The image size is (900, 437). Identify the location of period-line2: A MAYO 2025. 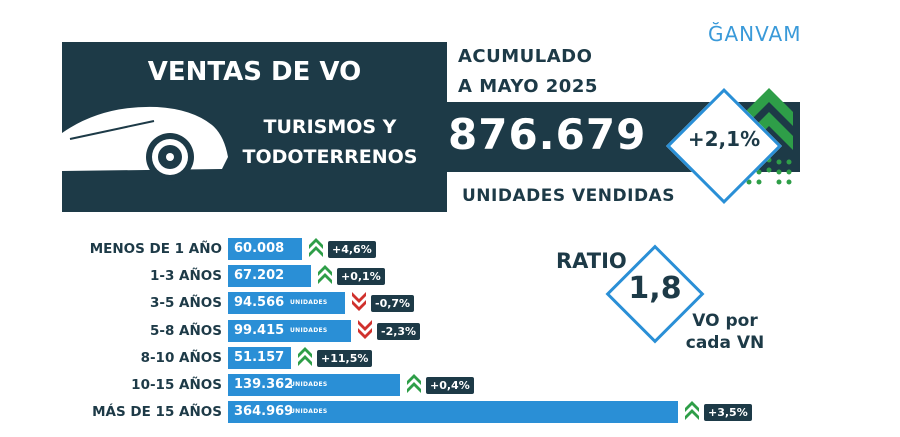
(528, 86).